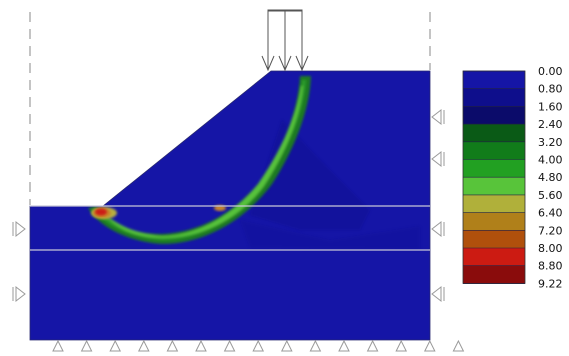 The image size is (569, 356). What do you see at coordinates (550, 71) in the screenshot?
I see `legend-label: 0.00` at bounding box center [550, 71].